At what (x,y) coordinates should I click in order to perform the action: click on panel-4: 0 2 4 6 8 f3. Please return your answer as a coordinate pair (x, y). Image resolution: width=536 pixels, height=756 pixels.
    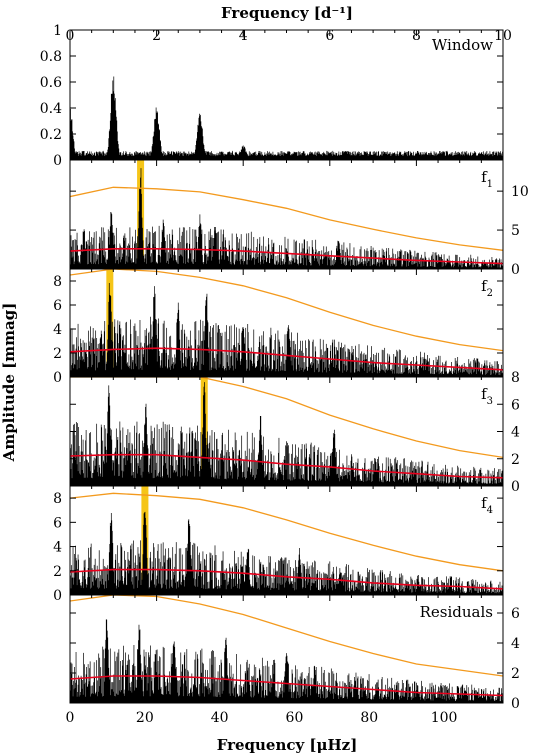
    Looking at the image, I should click on (294, 432).